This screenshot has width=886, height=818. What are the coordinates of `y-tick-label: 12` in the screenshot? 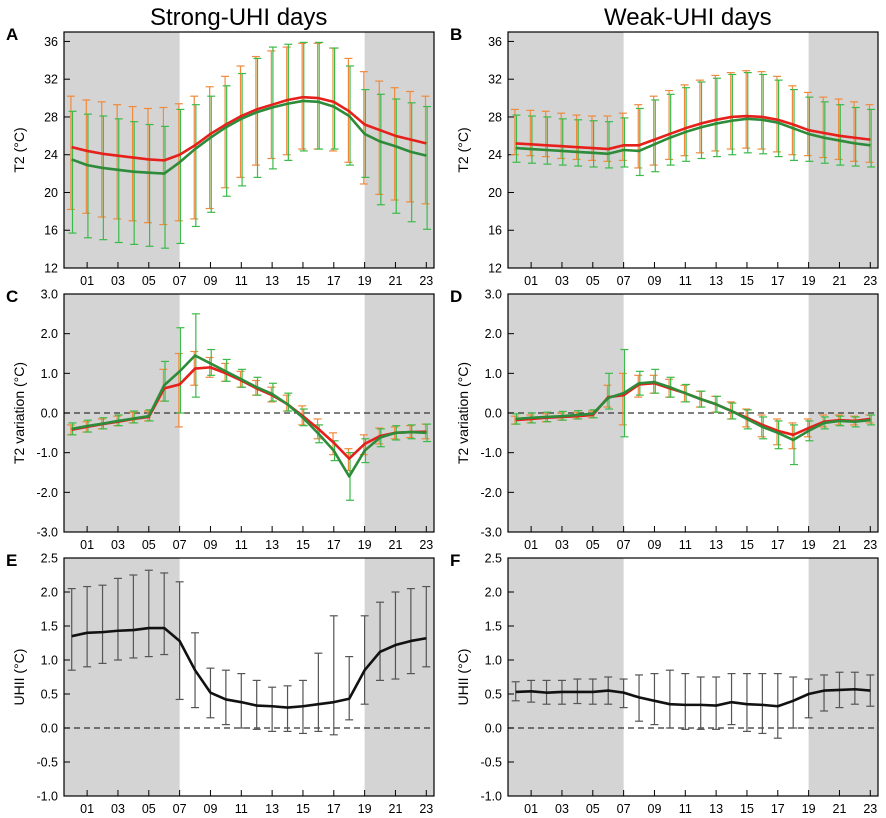 It's located at (51, 269).